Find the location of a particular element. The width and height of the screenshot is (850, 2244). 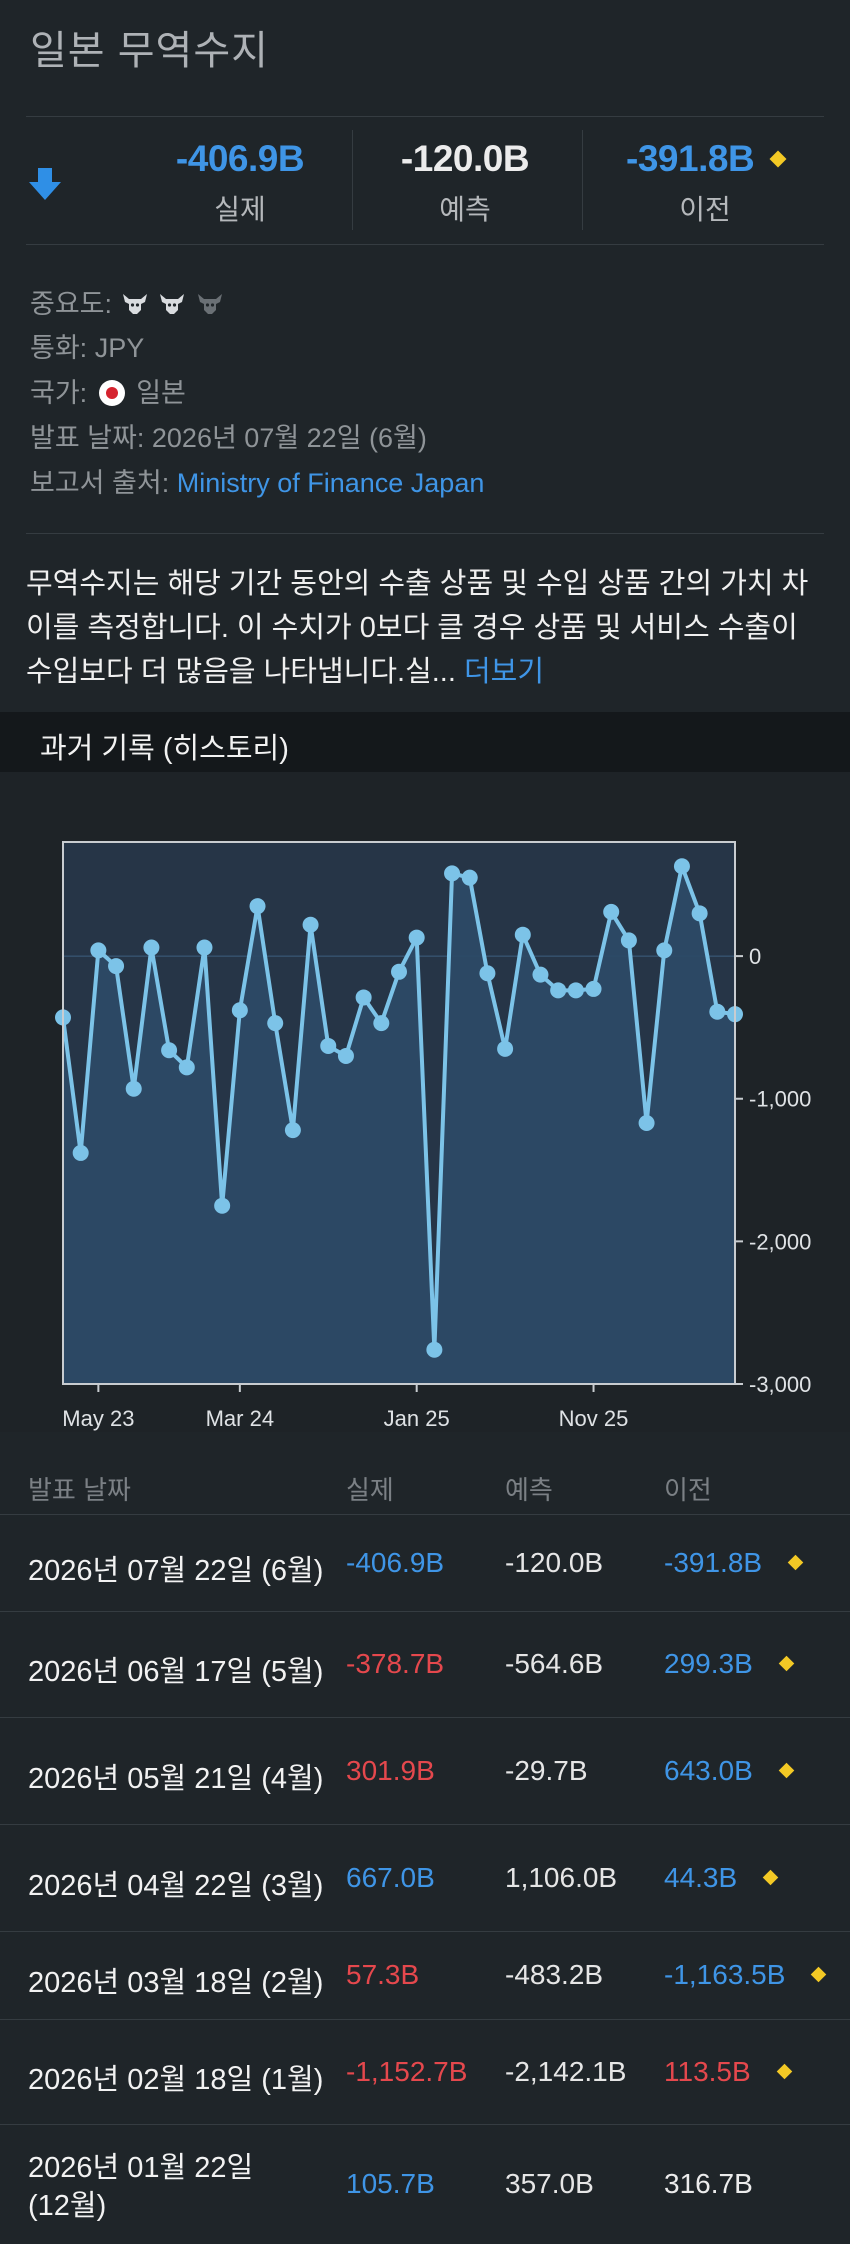

history-header: 과거 기록 (히스토리) is located at coordinates (425, 742).